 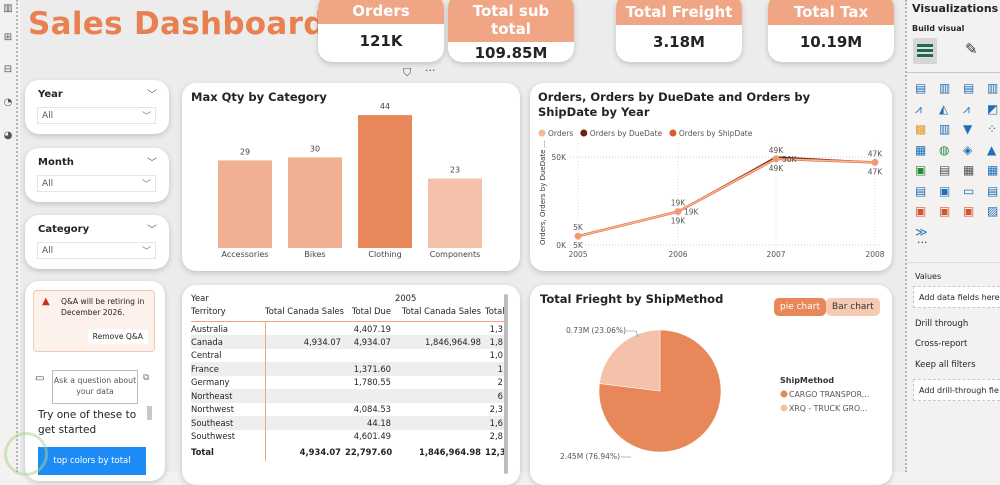 I want to click on kpi-icon: ▣, so click(x=921, y=170).